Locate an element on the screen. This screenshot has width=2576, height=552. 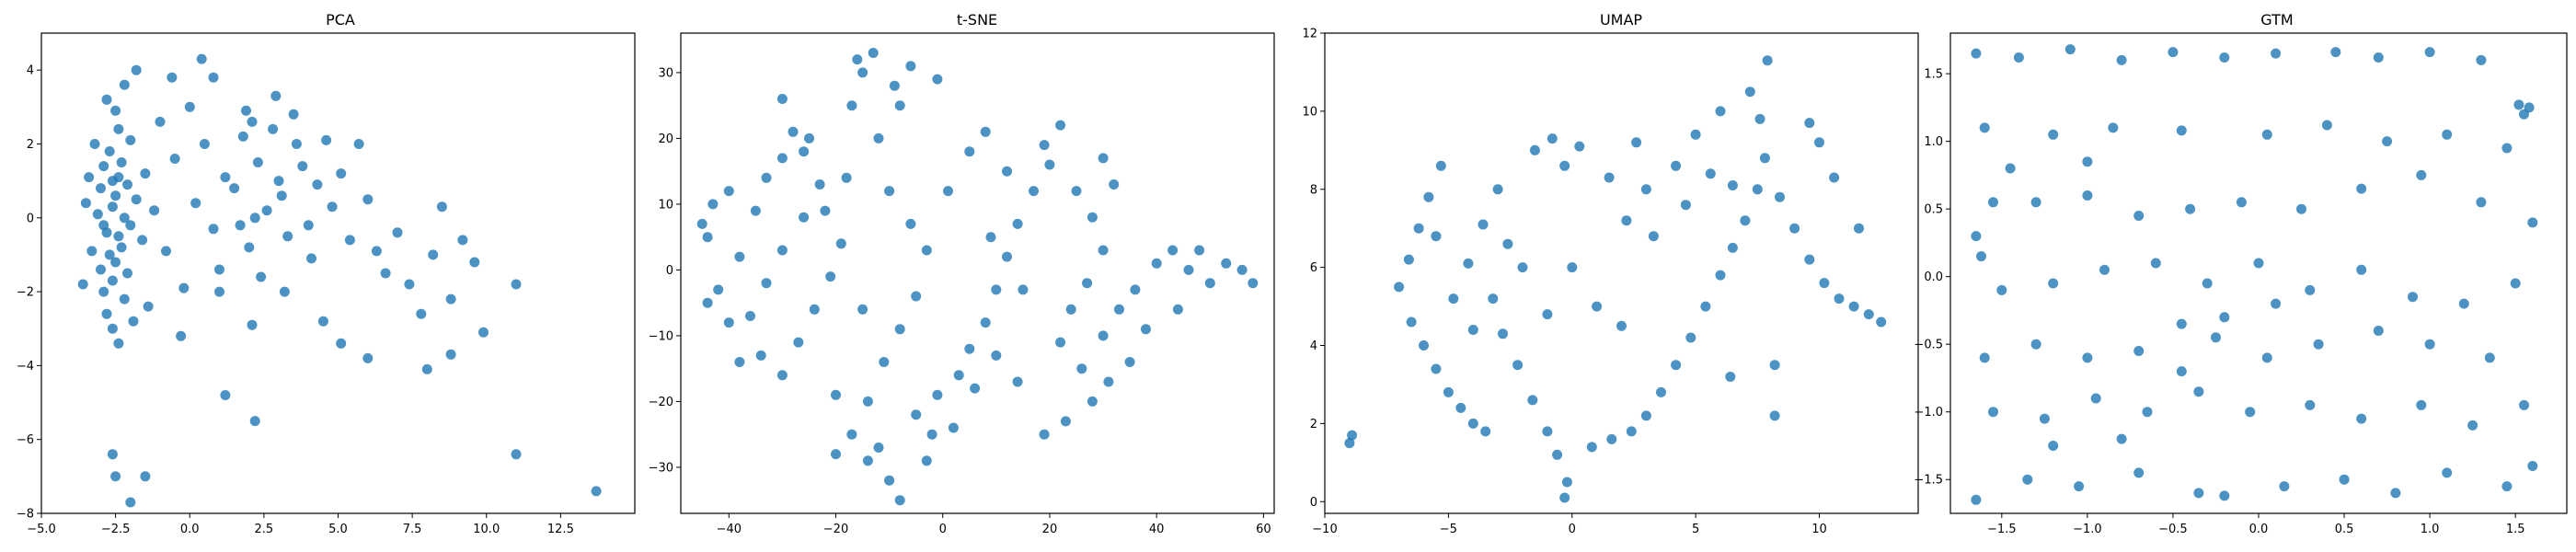
tsne-x-tick-label-5: 60 is located at coordinates (1263, 529).